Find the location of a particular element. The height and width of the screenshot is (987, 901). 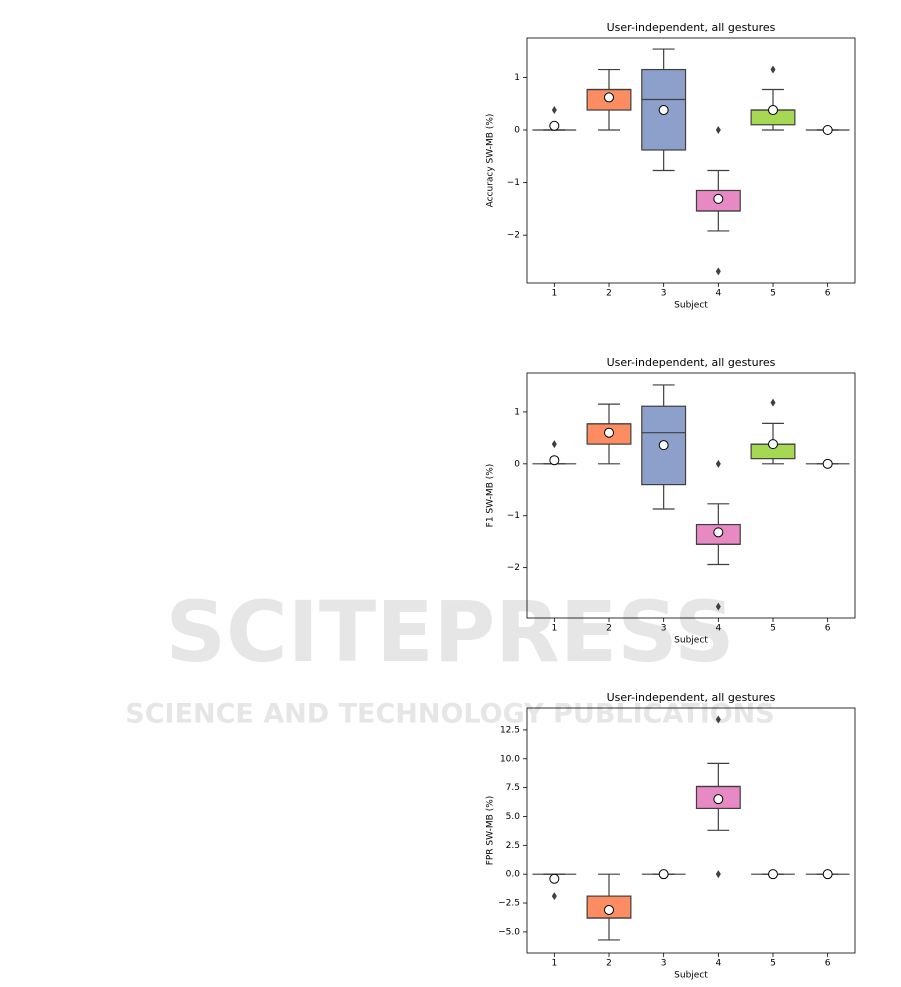

y-axis-label: FPR SW-MB (%) is located at coordinates (491, 831).